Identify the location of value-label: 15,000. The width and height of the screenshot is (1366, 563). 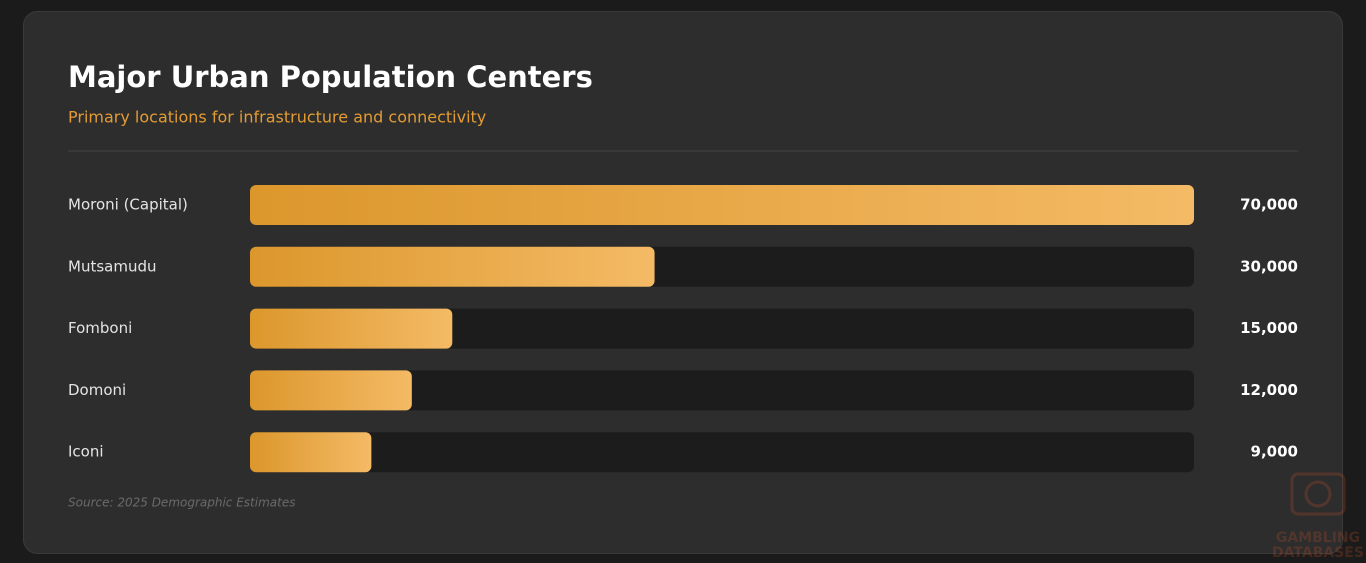
(1269, 328).